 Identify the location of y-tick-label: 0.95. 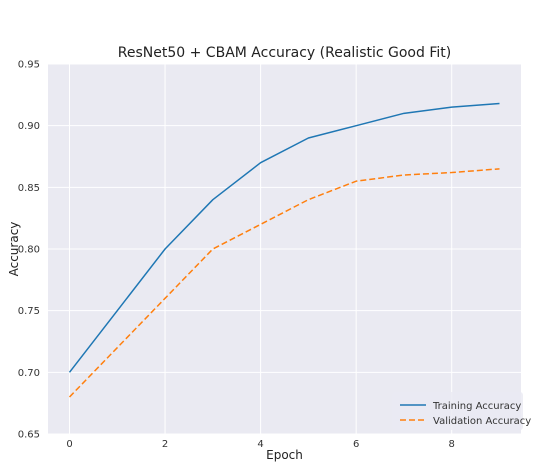
(29, 65).